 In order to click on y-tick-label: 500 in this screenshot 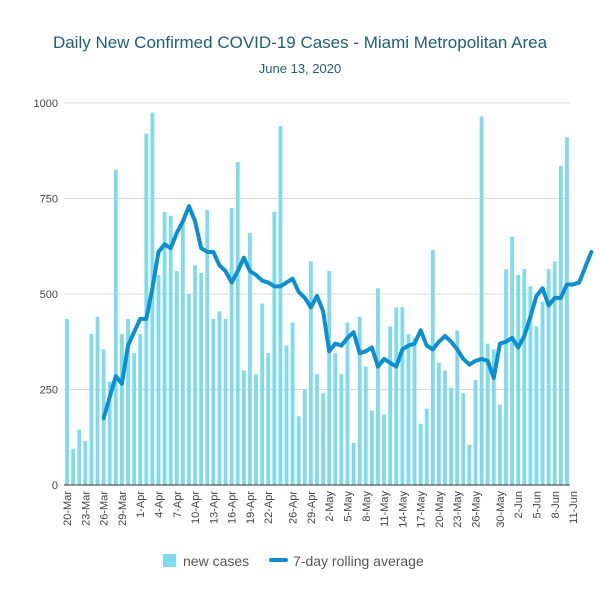, I will do `click(49, 295)`.